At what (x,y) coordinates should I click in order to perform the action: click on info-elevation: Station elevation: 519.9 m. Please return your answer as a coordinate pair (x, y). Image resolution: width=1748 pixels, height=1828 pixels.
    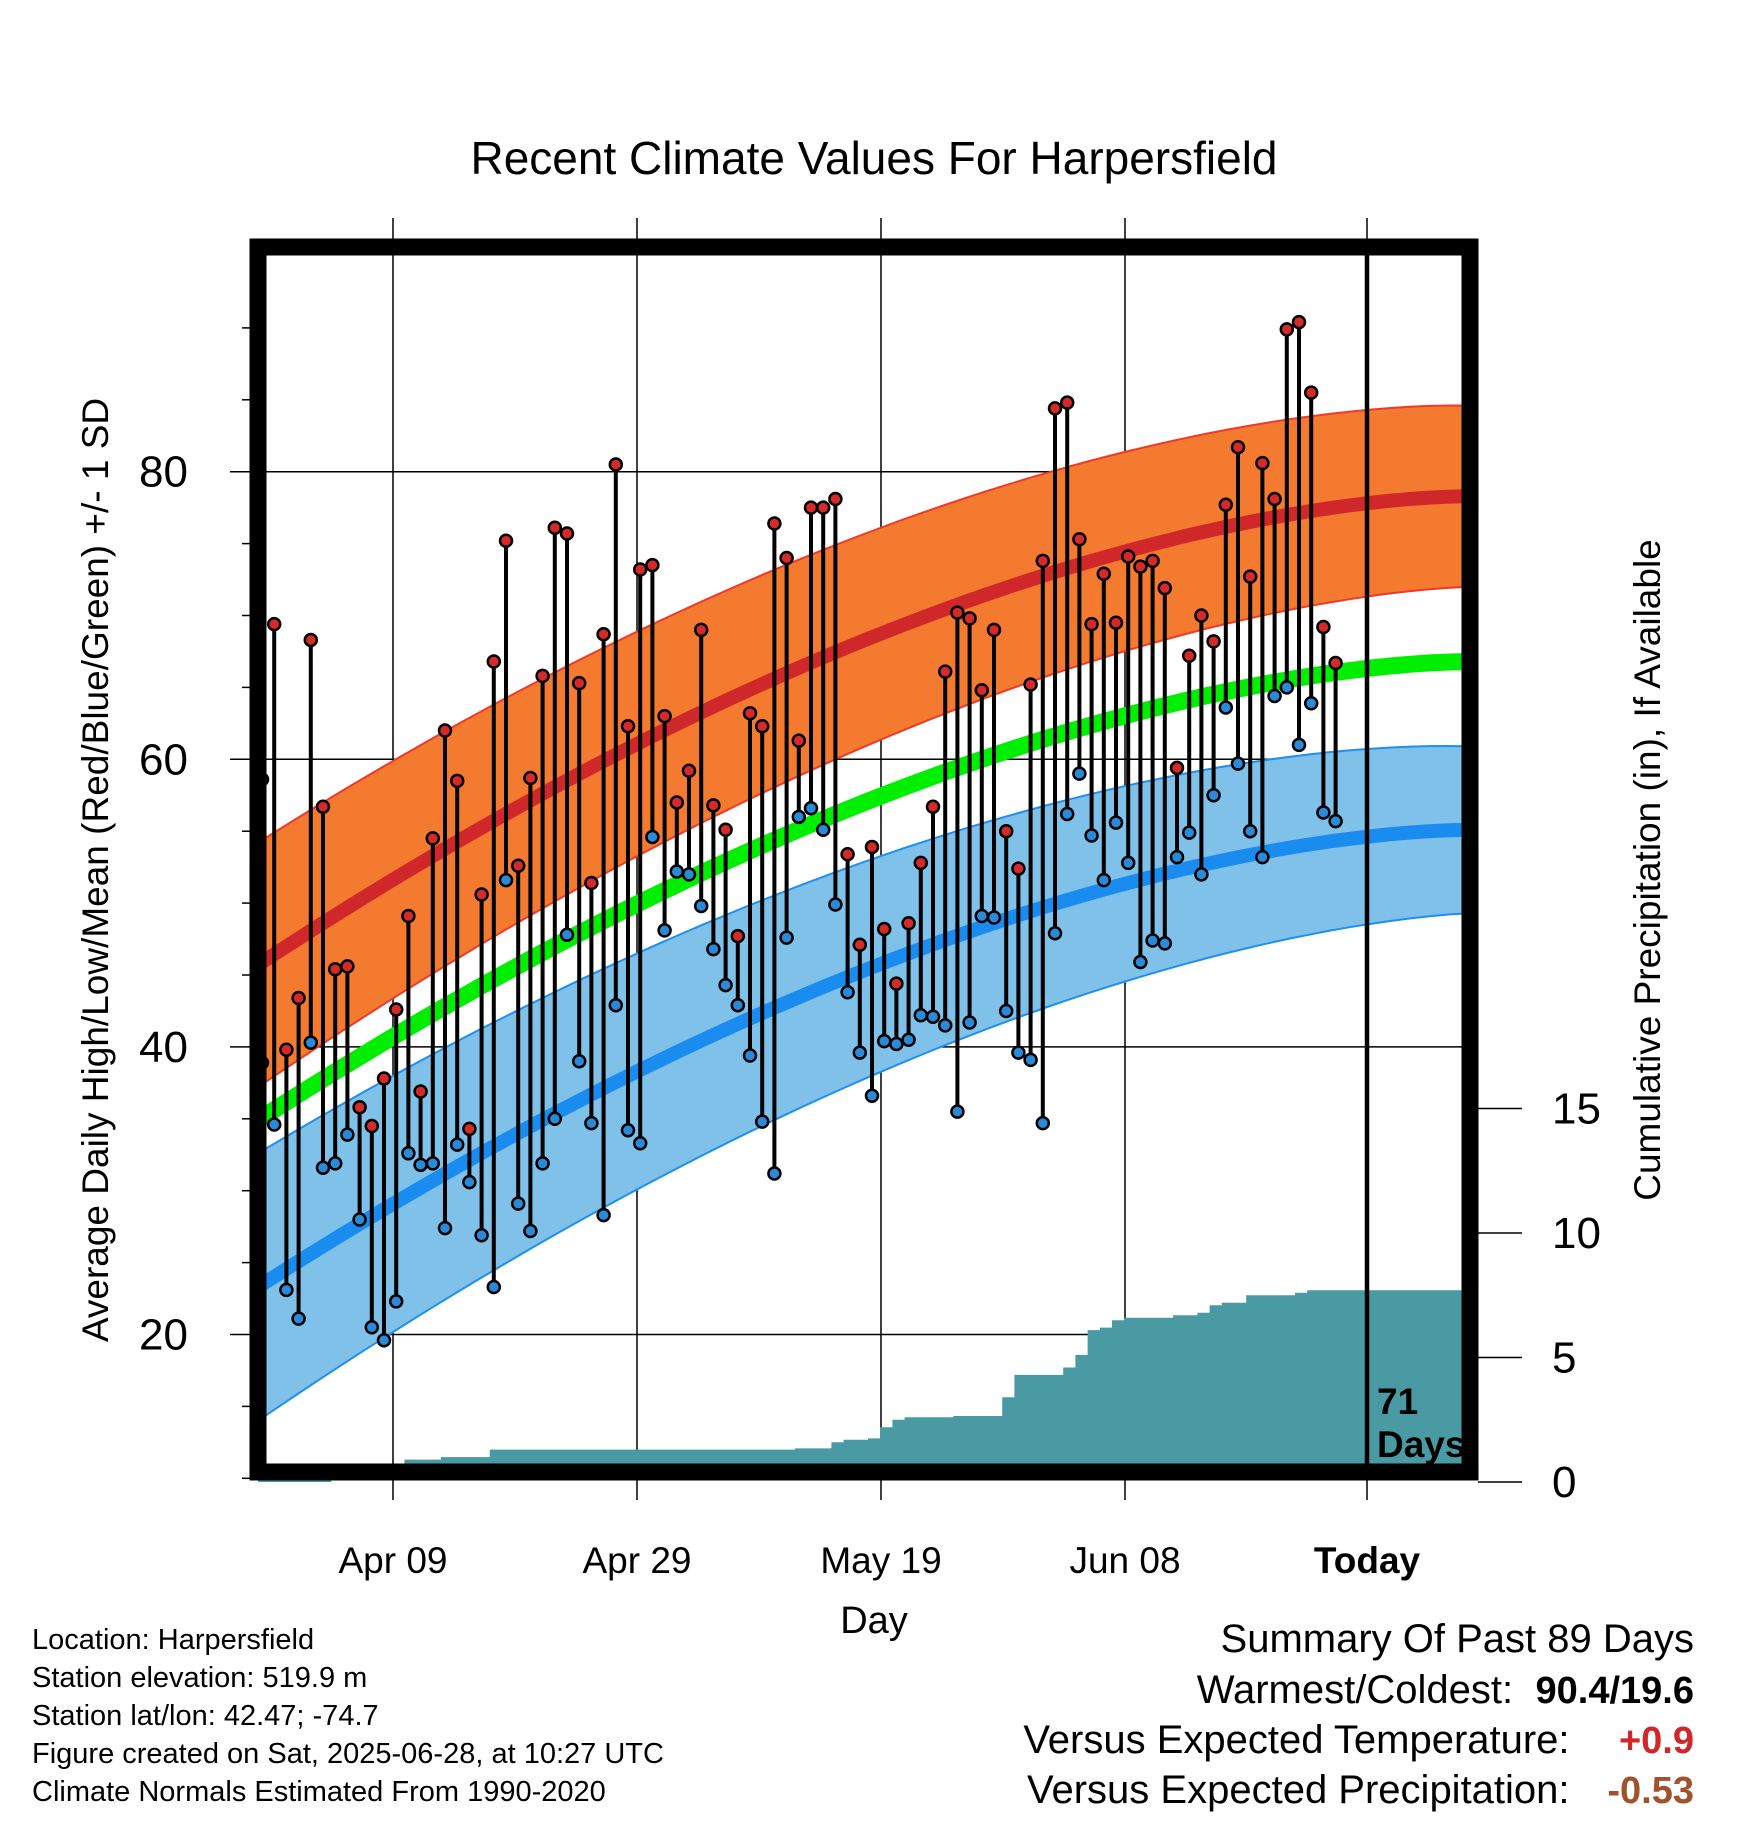
    Looking at the image, I should click on (200, 1678).